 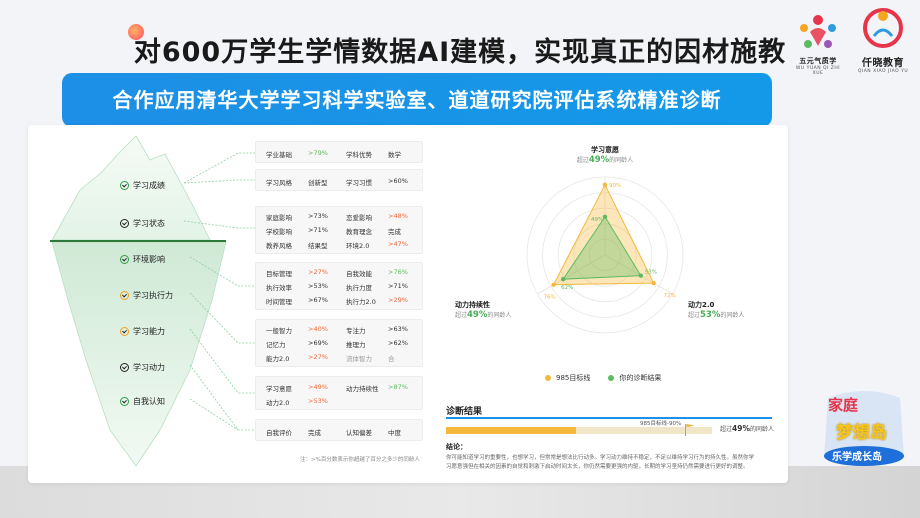 I want to click on badge-graphic, so click(x=864, y=428).